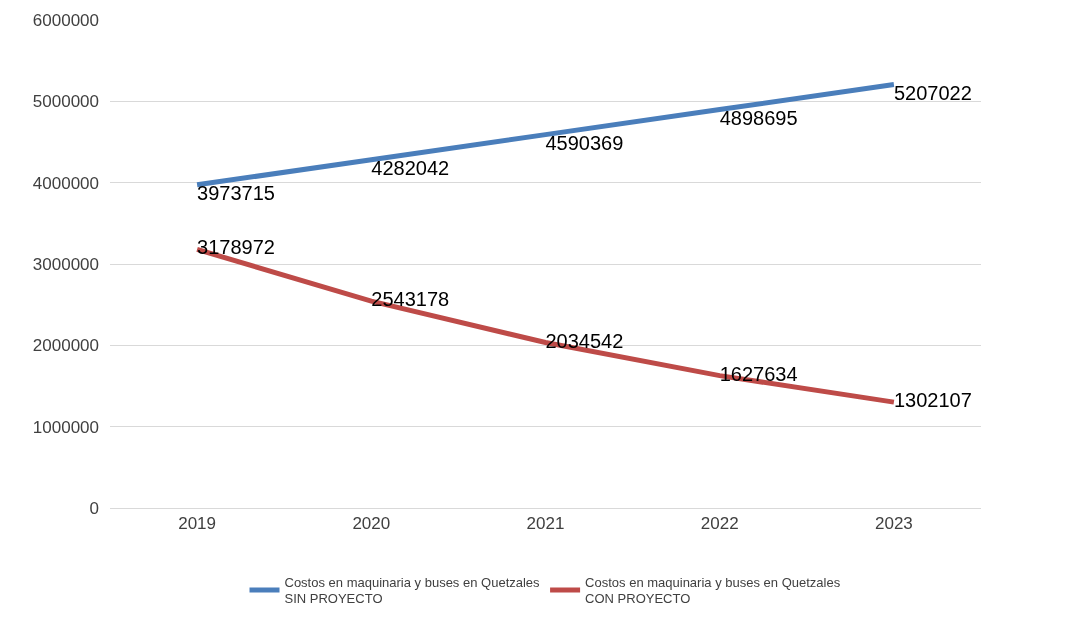  Describe the element at coordinates (412, 590) in the screenshot. I see `legend-label: Costos en maquinaria y buses en Quetzales SIN PROYECTO` at that location.